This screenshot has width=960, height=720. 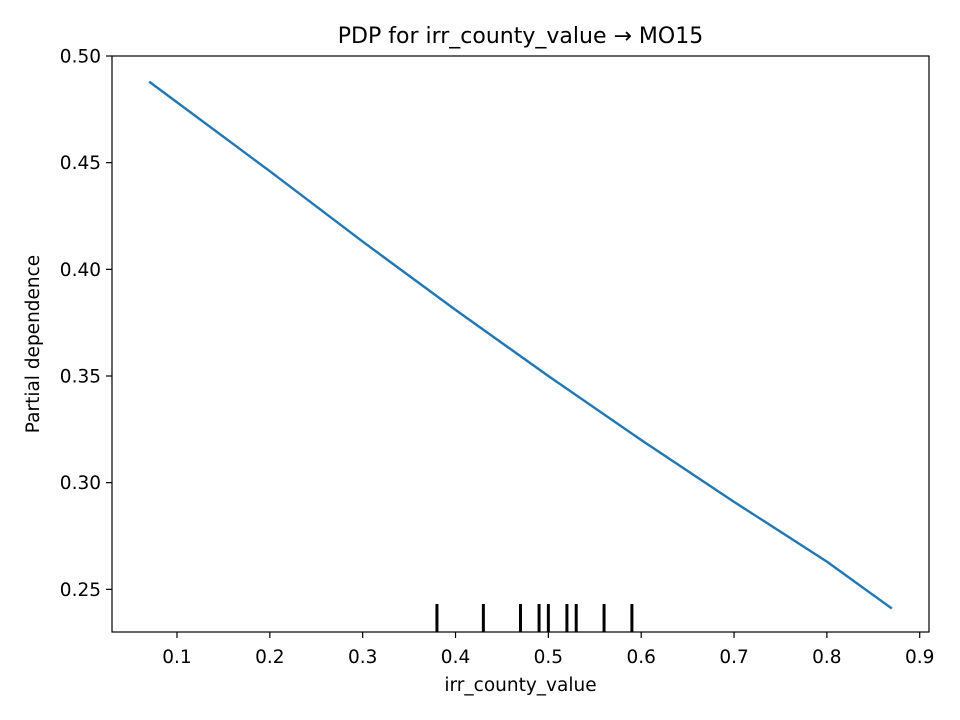 I want to click on x-tick-label: 0.5, so click(x=548, y=657).